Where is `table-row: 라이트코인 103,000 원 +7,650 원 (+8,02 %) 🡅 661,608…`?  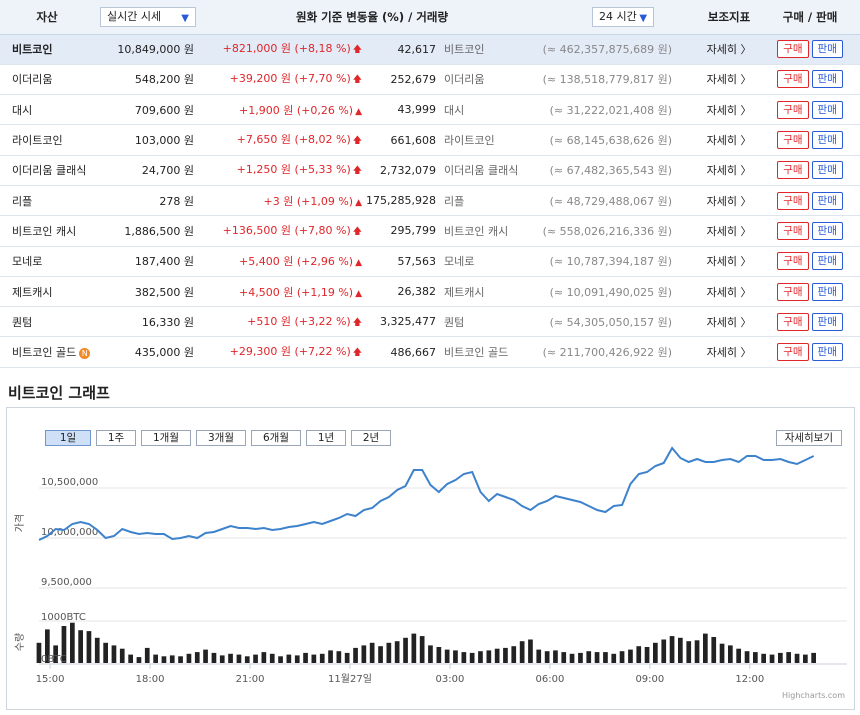 table-row: 라이트코인 103,000 원 +7,650 원 (+8,02 %) 🡅 661,608… is located at coordinates (430, 140).